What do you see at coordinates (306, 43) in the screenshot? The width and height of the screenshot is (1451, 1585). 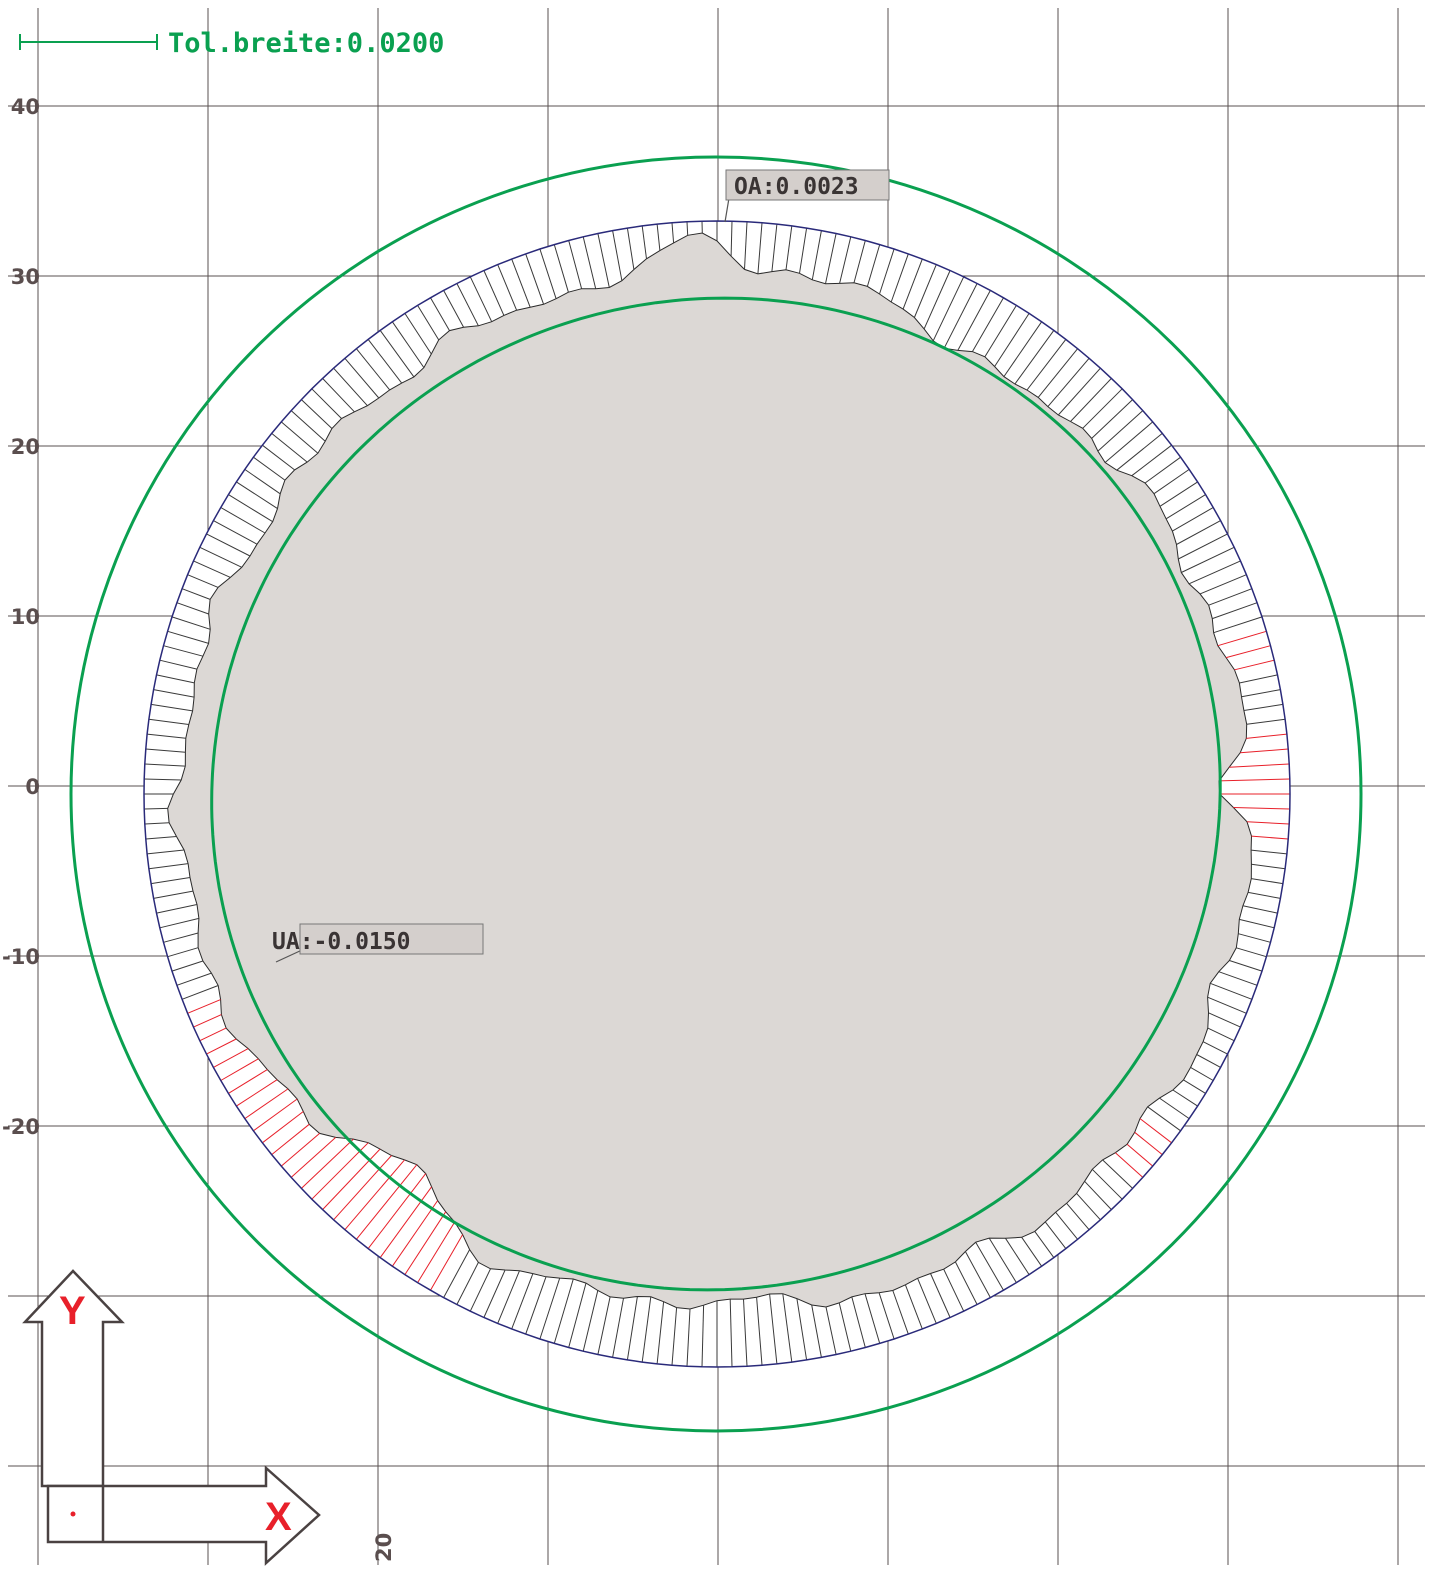 I see `tolerance-label: Tol.breite:0.0200` at bounding box center [306, 43].